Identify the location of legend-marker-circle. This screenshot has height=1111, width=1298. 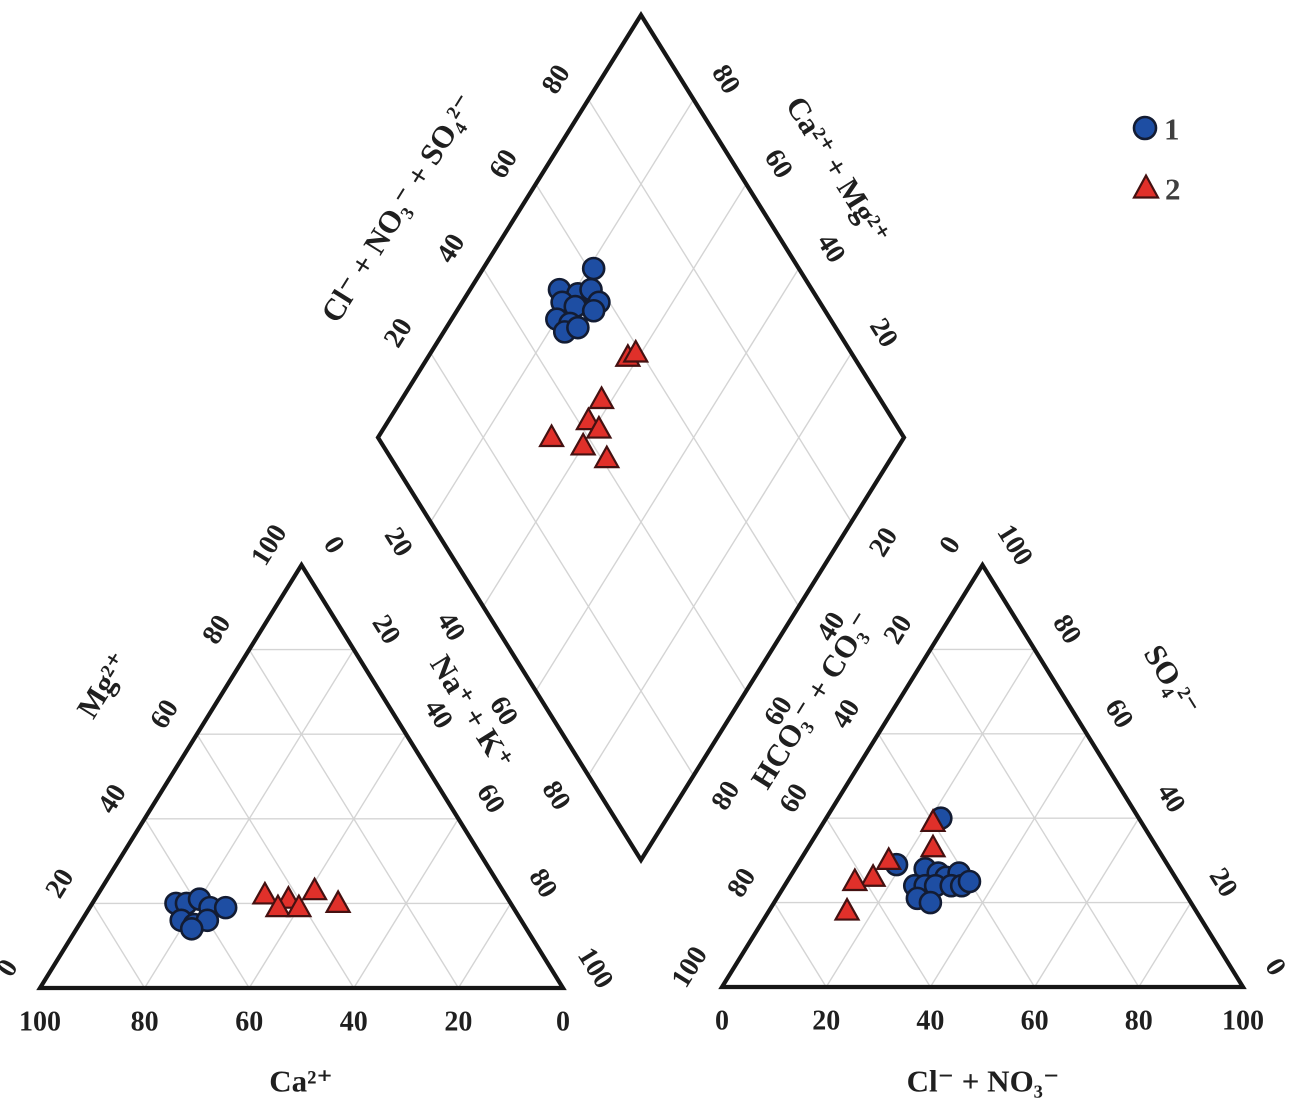
(1145, 128).